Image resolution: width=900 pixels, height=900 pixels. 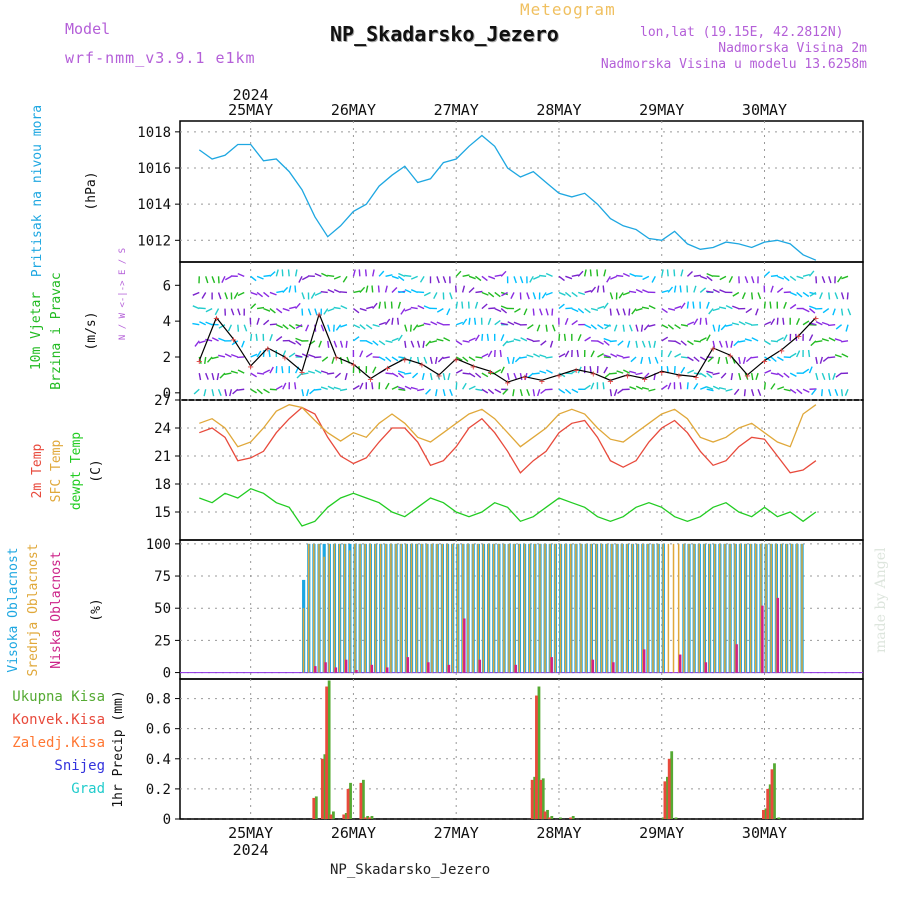 What do you see at coordinates (91, 330) in the screenshot?
I see `wind-unit: (m/s)` at bounding box center [91, 330].